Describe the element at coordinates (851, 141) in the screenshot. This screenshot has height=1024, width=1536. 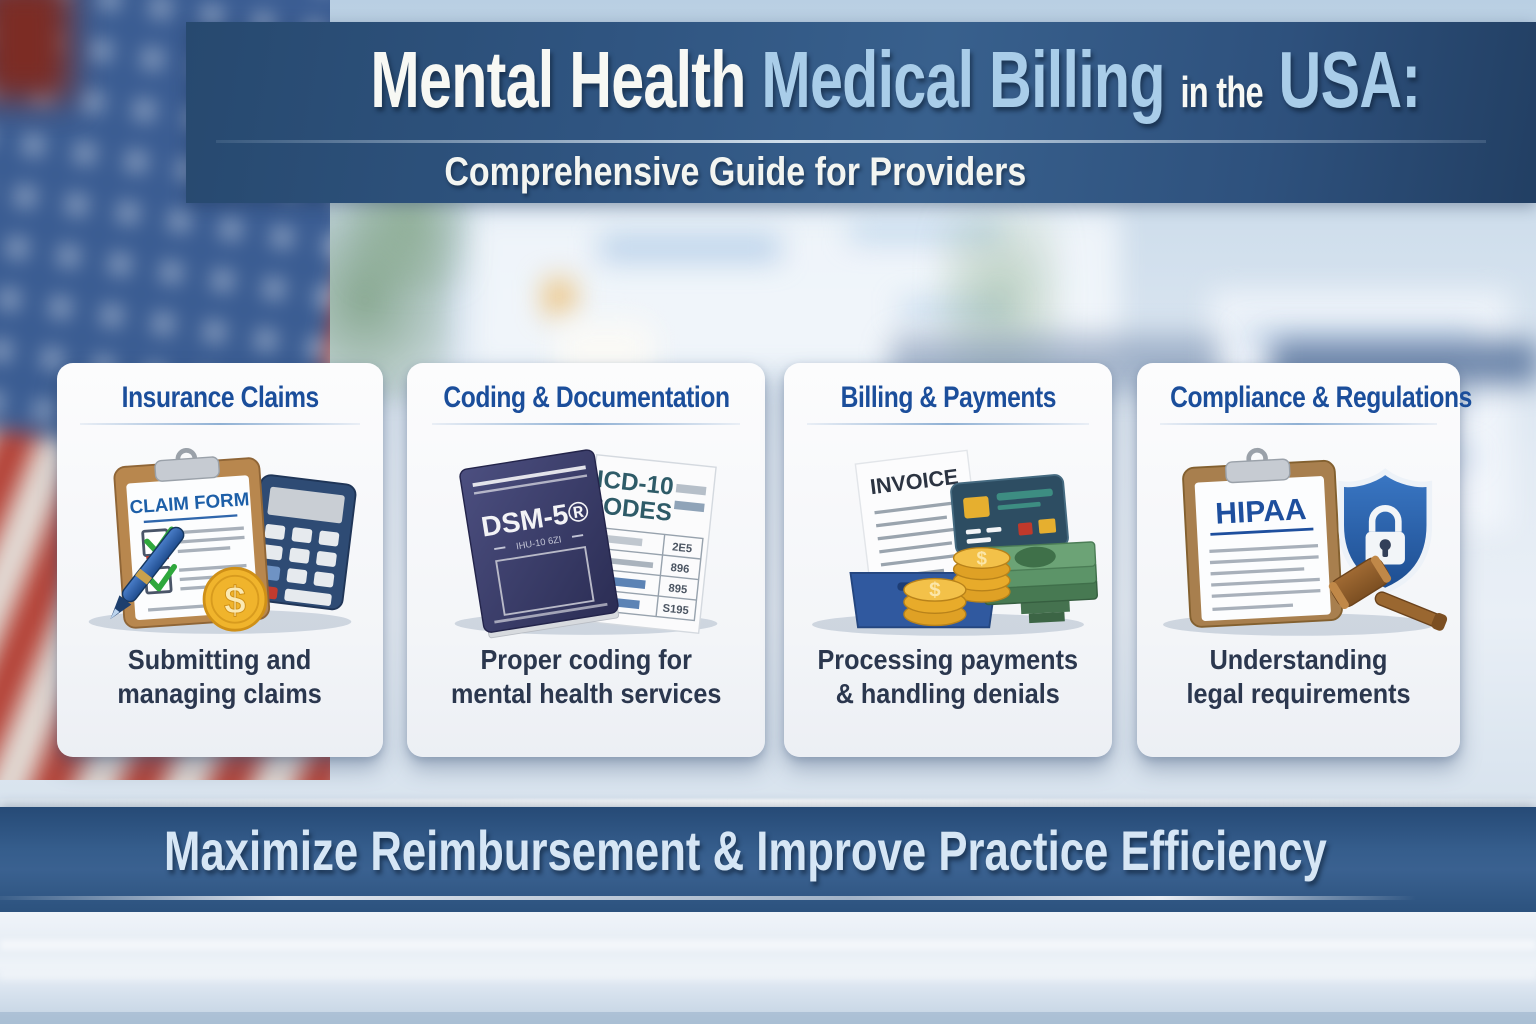
I see `title-divider-line` at that location.